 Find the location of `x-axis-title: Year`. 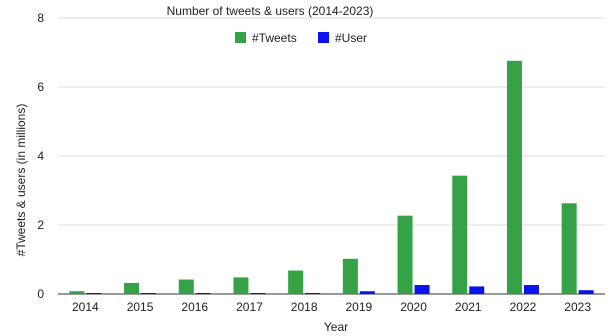

x-axis-title: Year is located at coordinates (336, 327).